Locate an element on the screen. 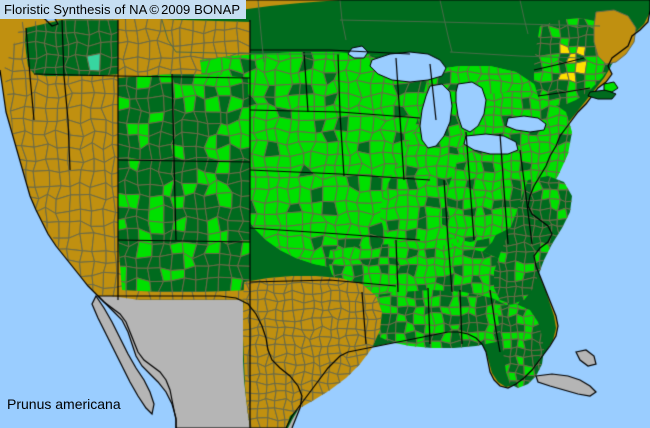 The width and height of the screenshot is (650, 428). credit-suffix: 2009 BONAP is located at coordinates (201, 9).